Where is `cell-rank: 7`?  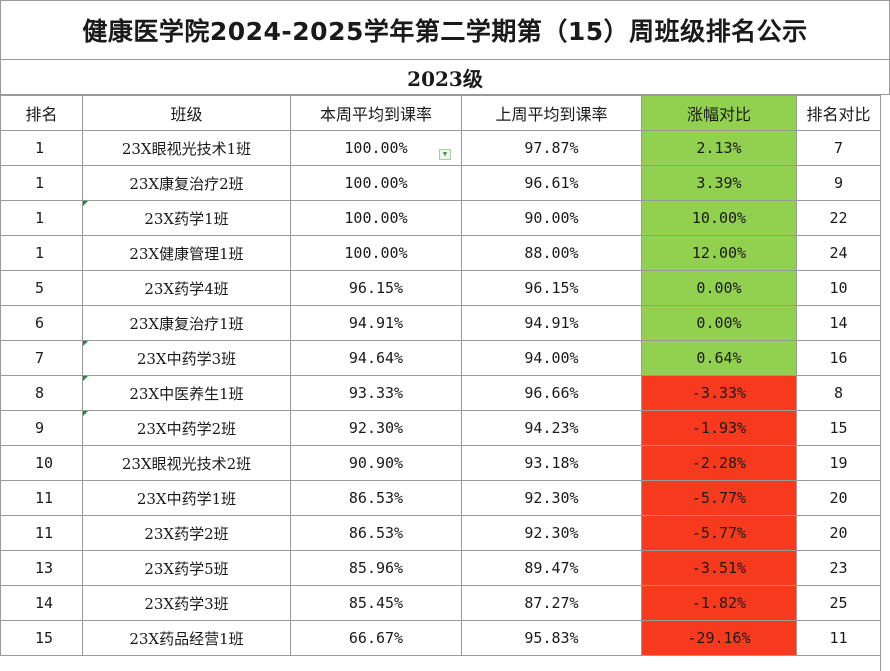
cell-rank: 7 is located at coordinates (41, 358).